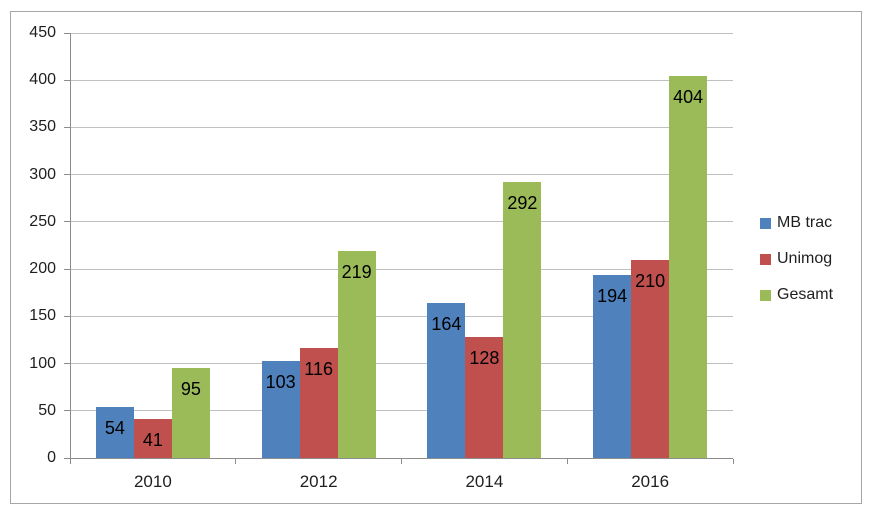 The height and width of the screenshot is (520, 873). What do you see at coordinates (70, 246) in the screenshot?
I see `y-axis-line` at bounding box center [70, 246].